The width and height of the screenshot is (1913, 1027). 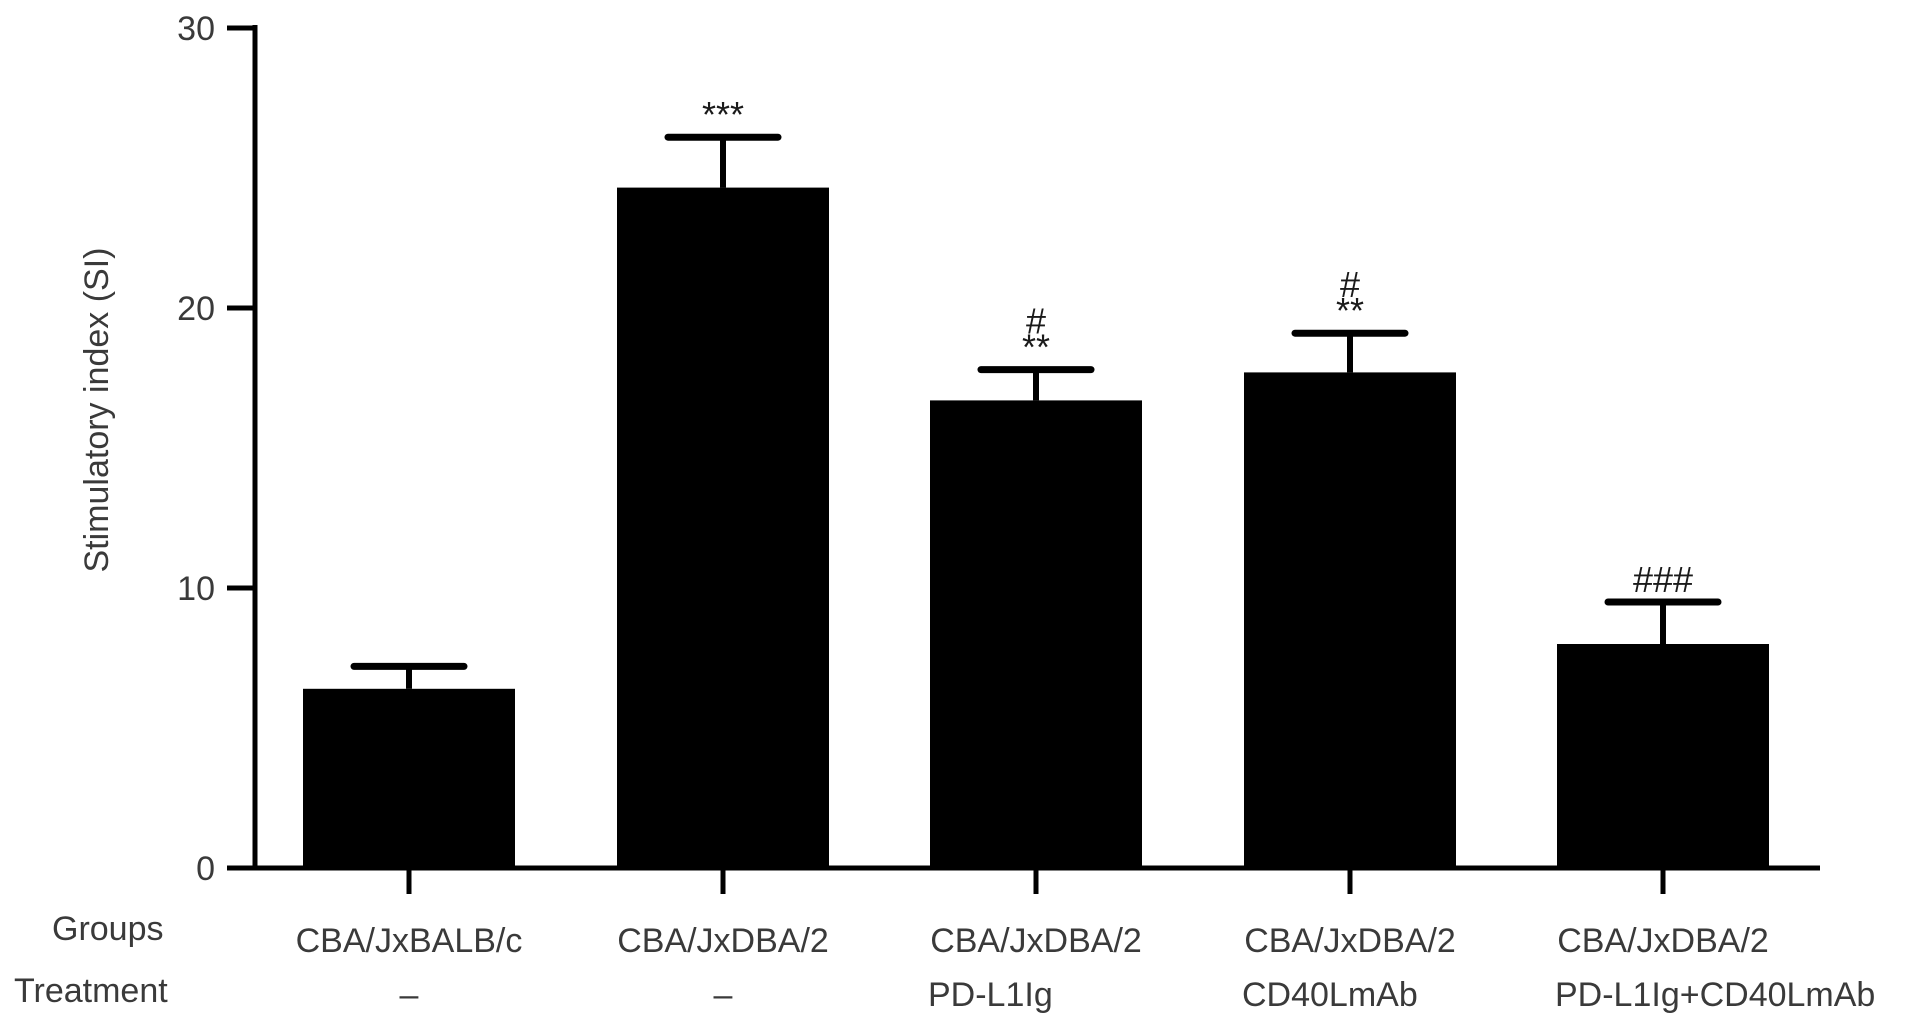 What do you see at coordinates (108, 929) in the screenshot?
I see `groups-row-label: Groups` at bounding box center [108, 929].